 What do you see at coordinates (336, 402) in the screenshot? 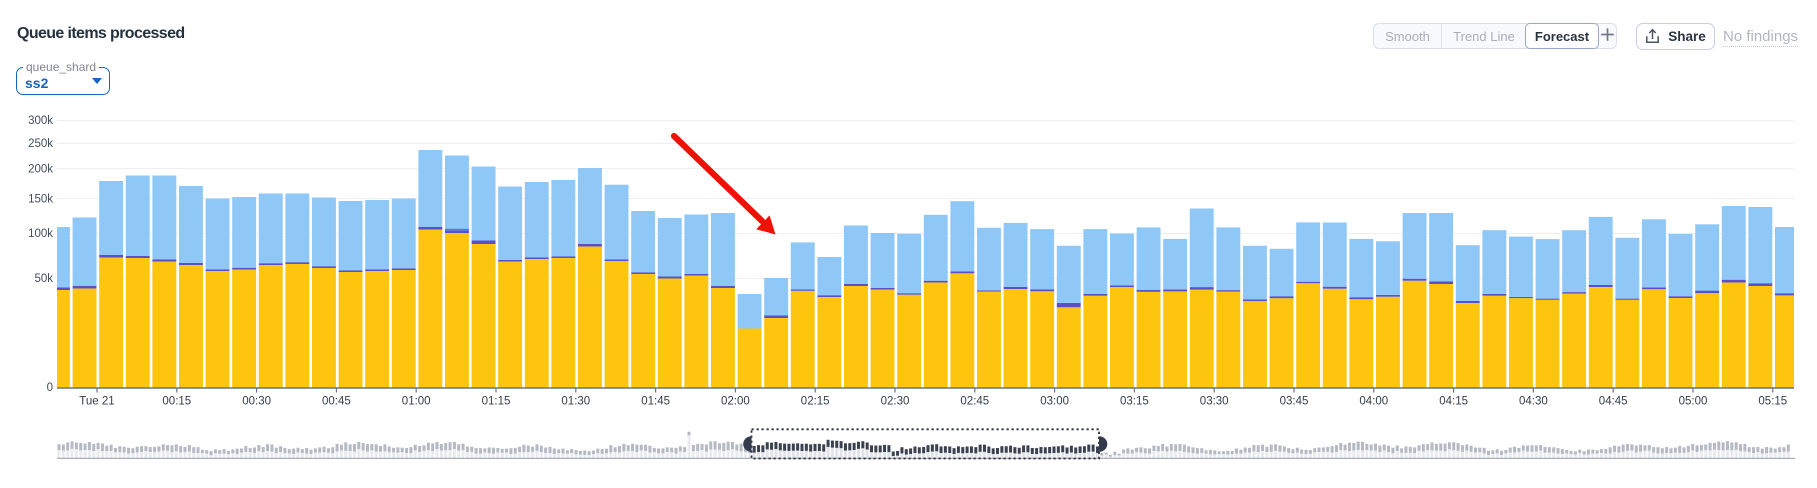
I see `svg-text: 00:45` at bounding box center [336, 402].